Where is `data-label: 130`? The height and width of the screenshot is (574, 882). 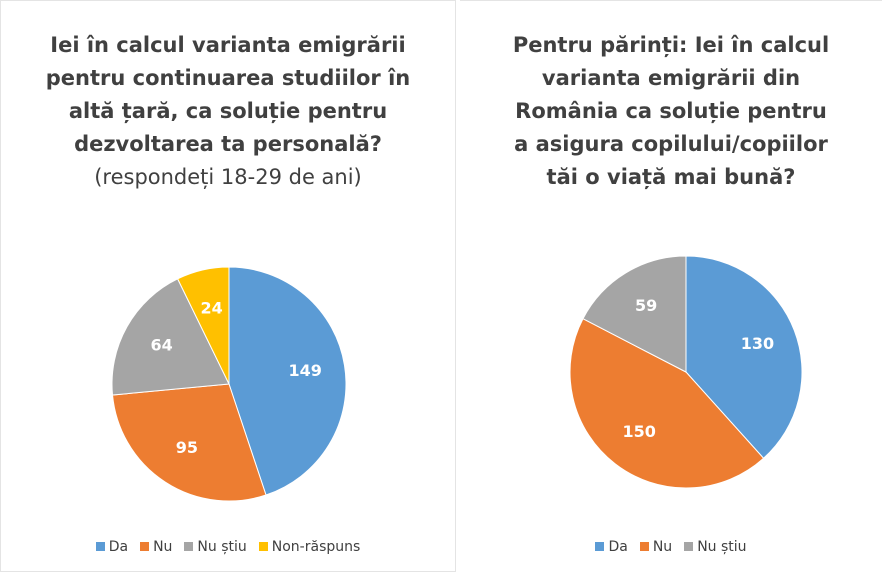
data-label: 130 is located at coordinates (757, 343).